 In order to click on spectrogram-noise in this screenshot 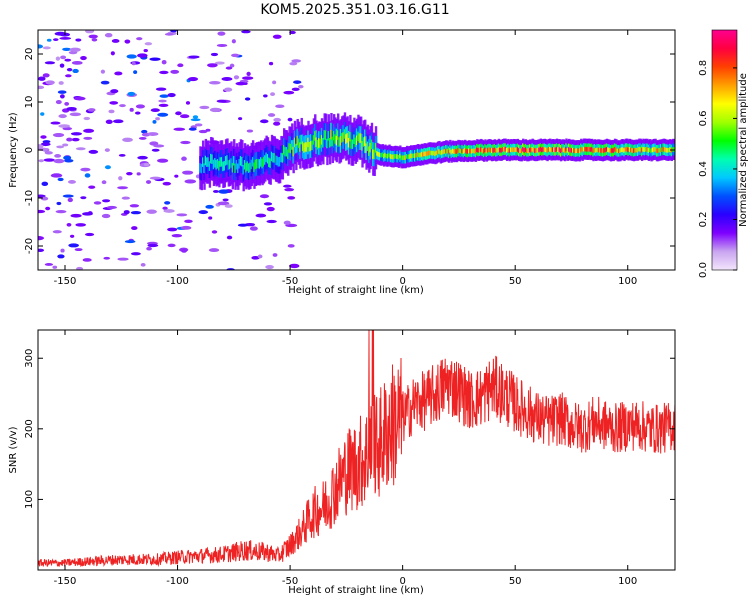, I will do `click(172, 150)`.